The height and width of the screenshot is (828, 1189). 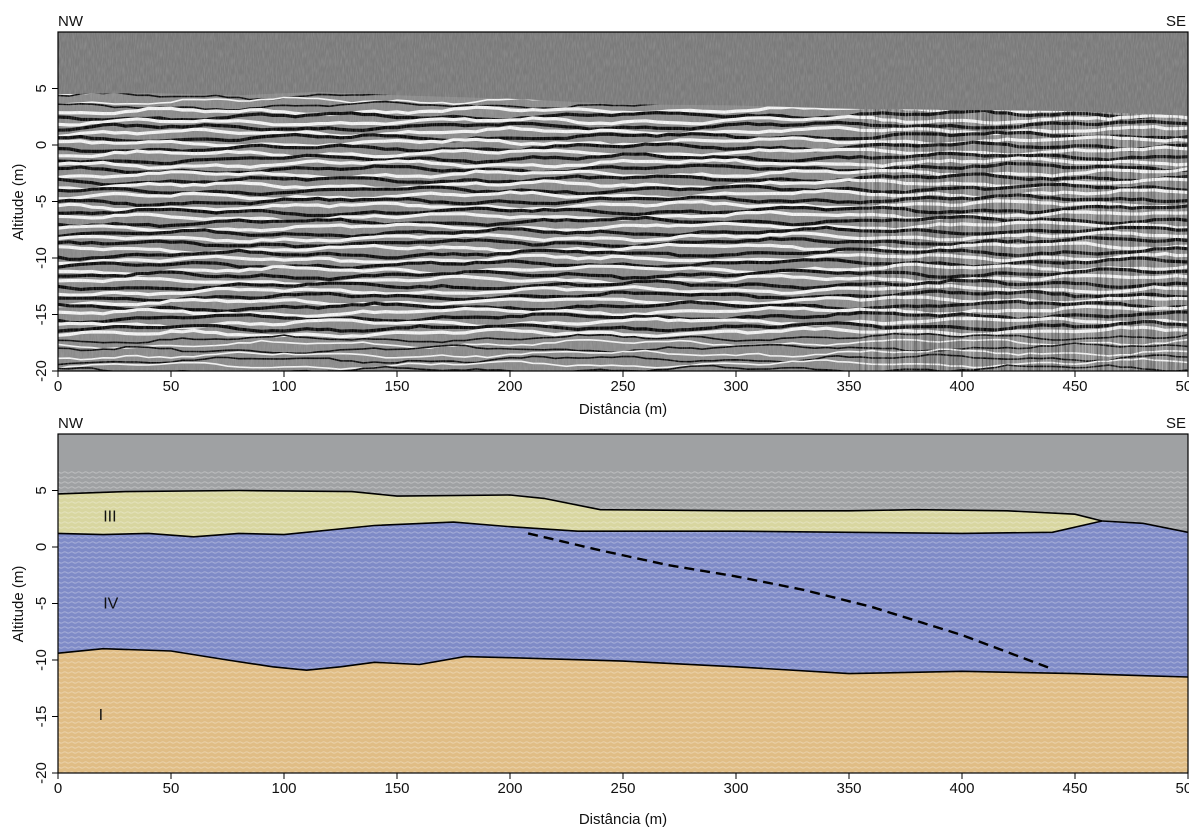 I want to click on top-y-tick-label: 5, so click(x=41, y=88).